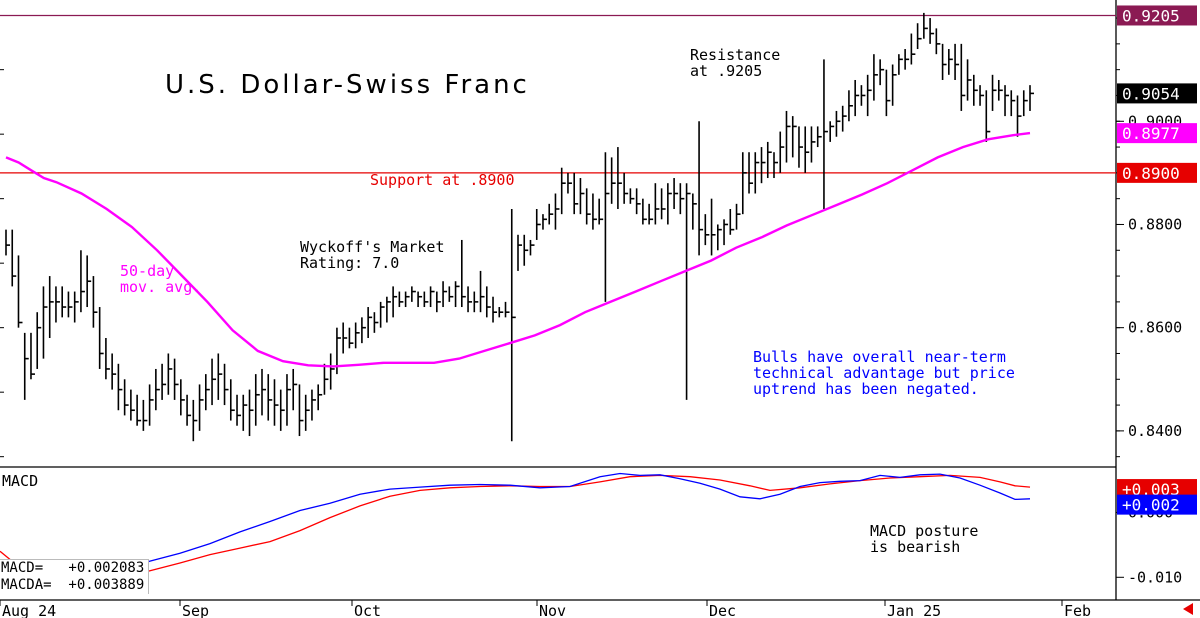  I want to click on last-price-box, so click(1157, 93).